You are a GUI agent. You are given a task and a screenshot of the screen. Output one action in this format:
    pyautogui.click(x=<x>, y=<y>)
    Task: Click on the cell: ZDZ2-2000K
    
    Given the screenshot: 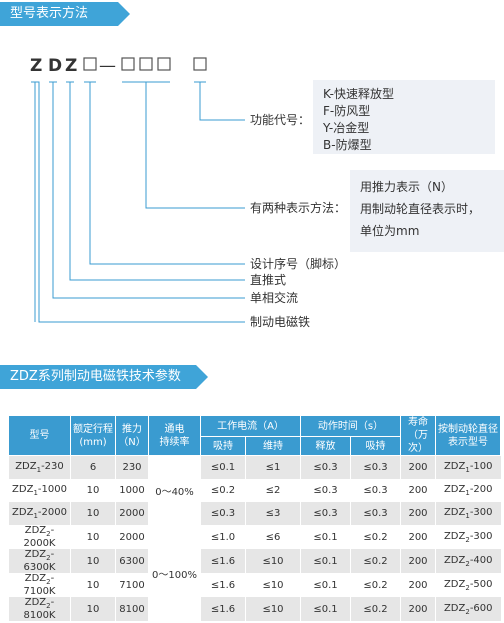 What is the action you would take?
    pyautogui.click(x=39, y=537)
    